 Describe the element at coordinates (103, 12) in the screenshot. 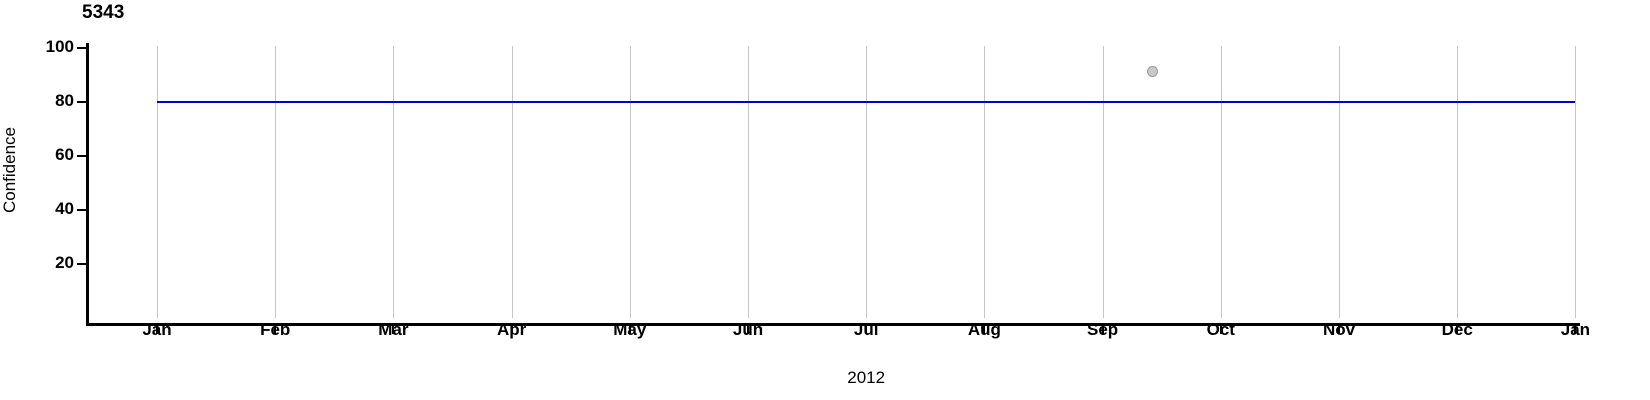

I see `chart-title: 5343` at that location.